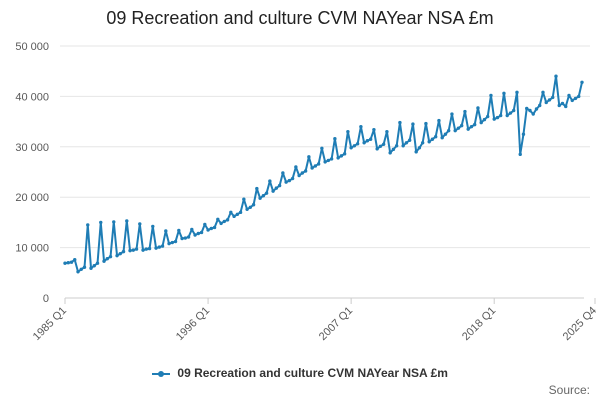 Image resolution: width=600 pixels, height=400 pixels. I want to click on y-tick-label: 20 000, so click(32, 198).